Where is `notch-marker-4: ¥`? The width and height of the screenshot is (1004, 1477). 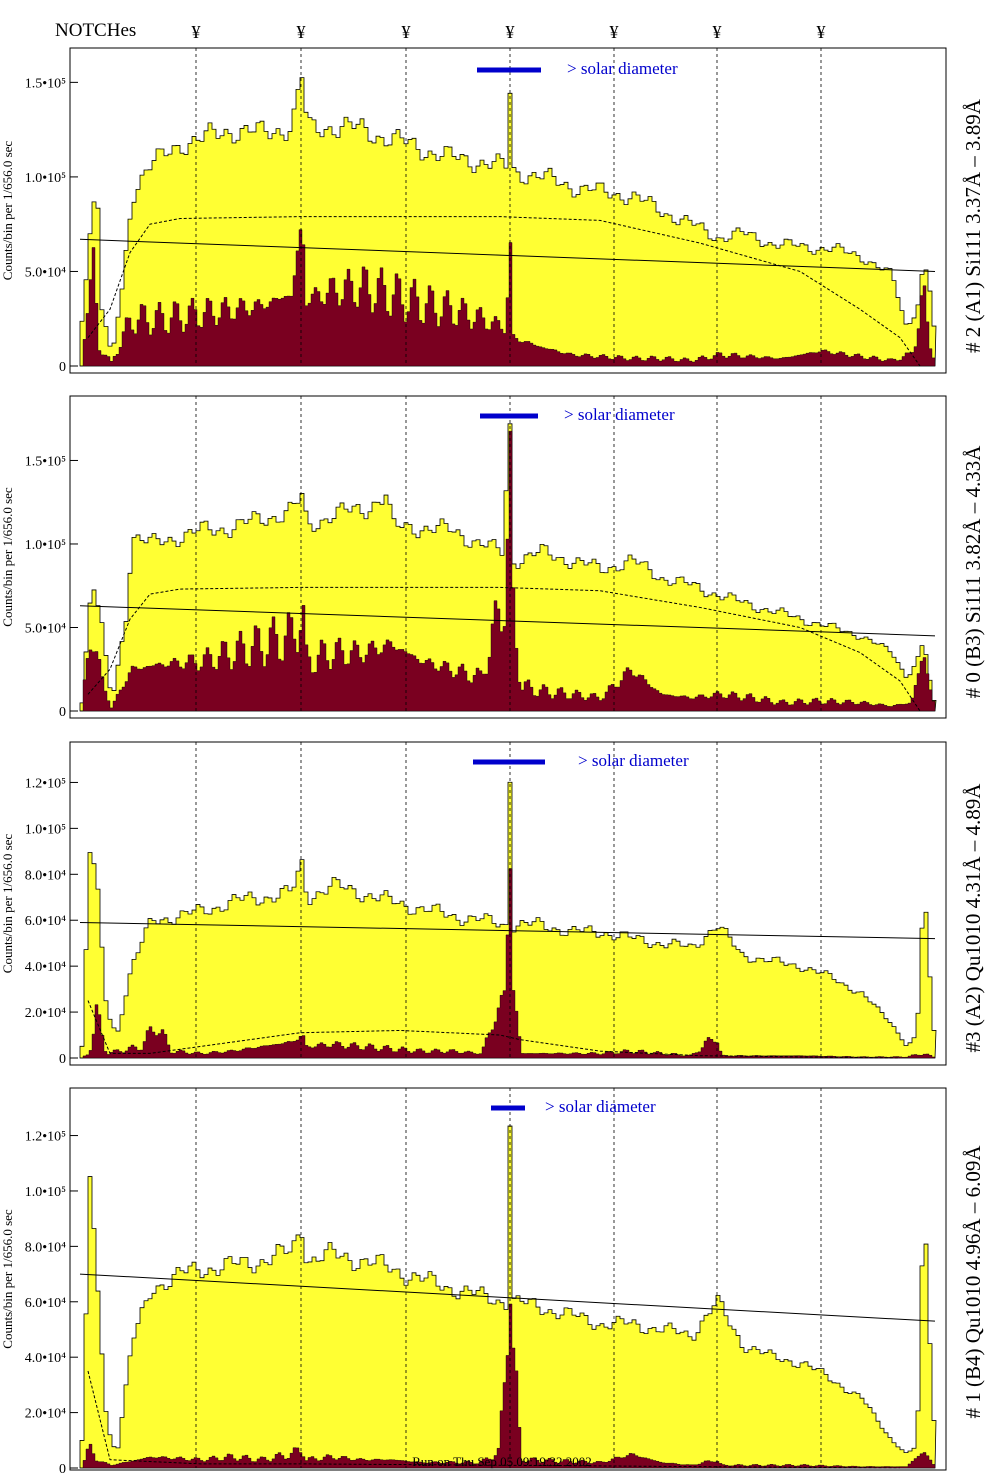
notch-marker-4: ¥ is located at coordinates (510, 32).